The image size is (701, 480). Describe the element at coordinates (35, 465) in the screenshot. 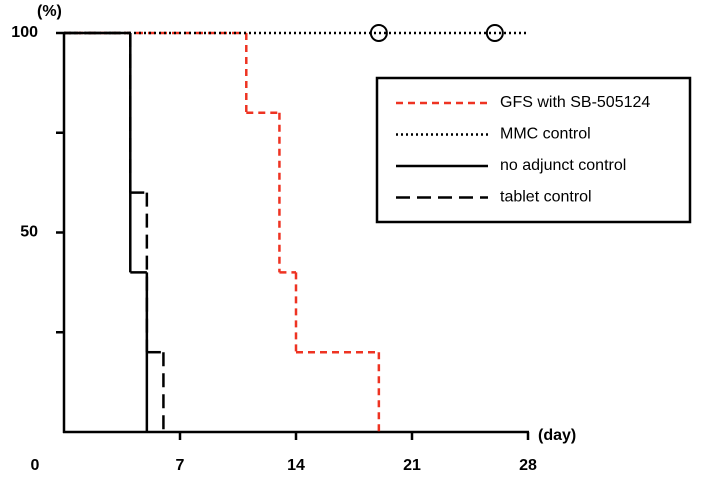

I see `x-tick-label: 0` at that location.